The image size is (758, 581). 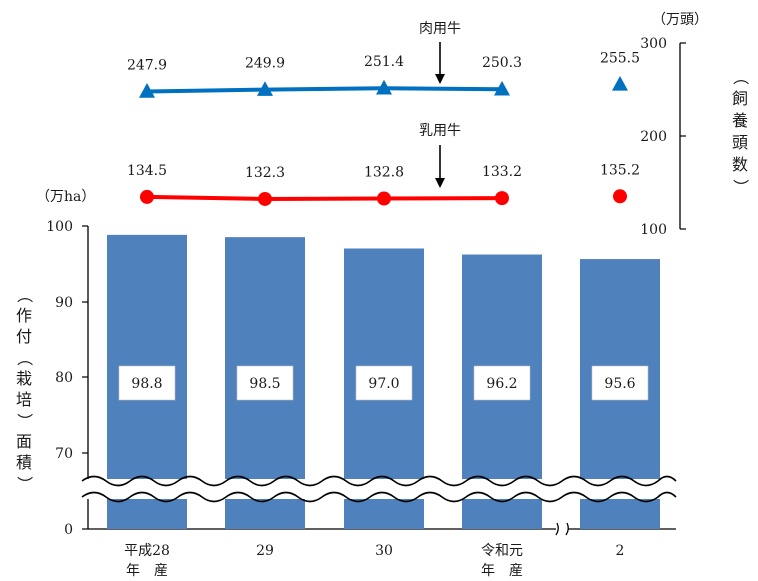 I want to click on bar-value-labels: 98.8 98.5 97.0 96.2 95.6, so click(x=383, y=383).